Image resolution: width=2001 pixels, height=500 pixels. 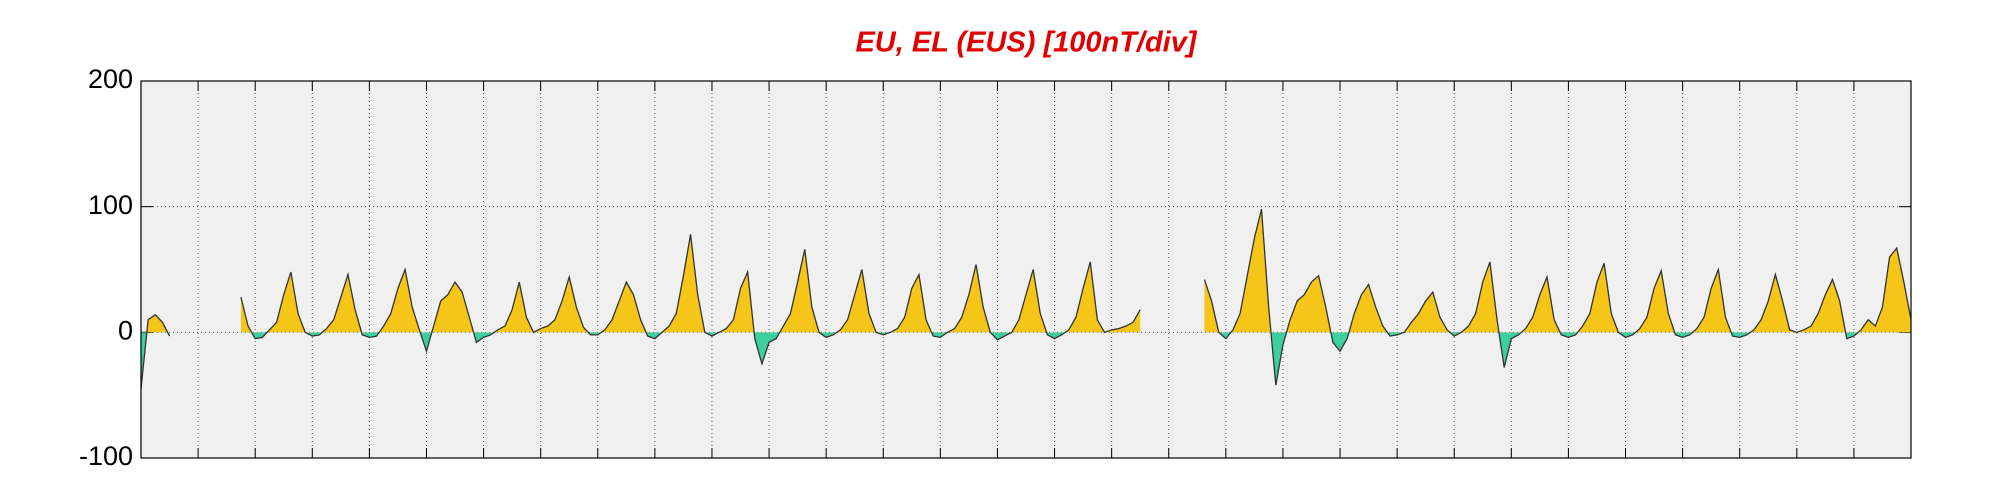 I want to click on y-tick-label: 200, so click(x=110, y=79).